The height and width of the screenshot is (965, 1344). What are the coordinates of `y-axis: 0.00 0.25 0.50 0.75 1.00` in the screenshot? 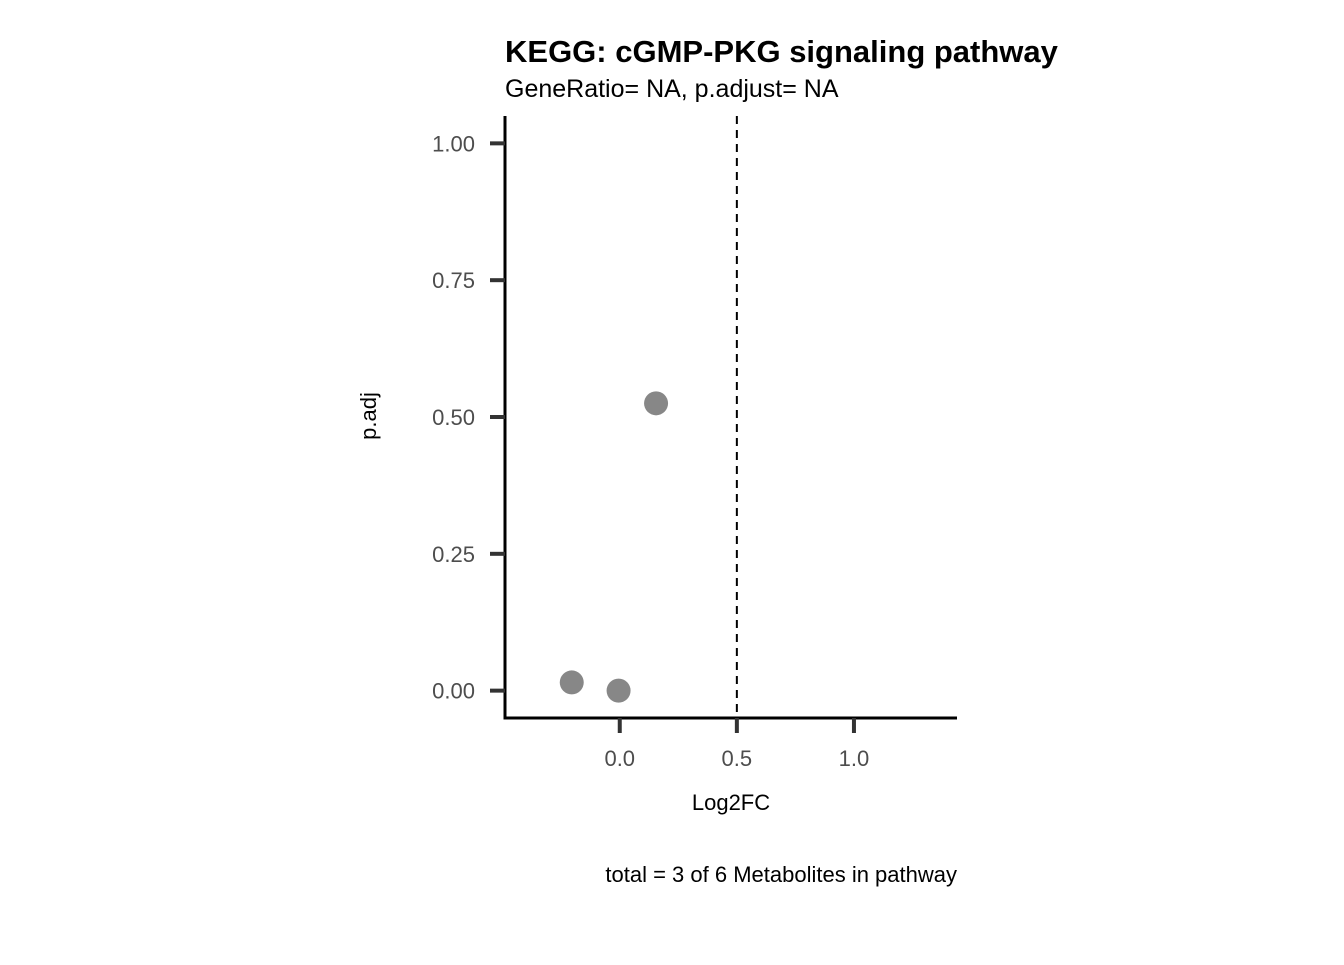 It's located at (469, 418).